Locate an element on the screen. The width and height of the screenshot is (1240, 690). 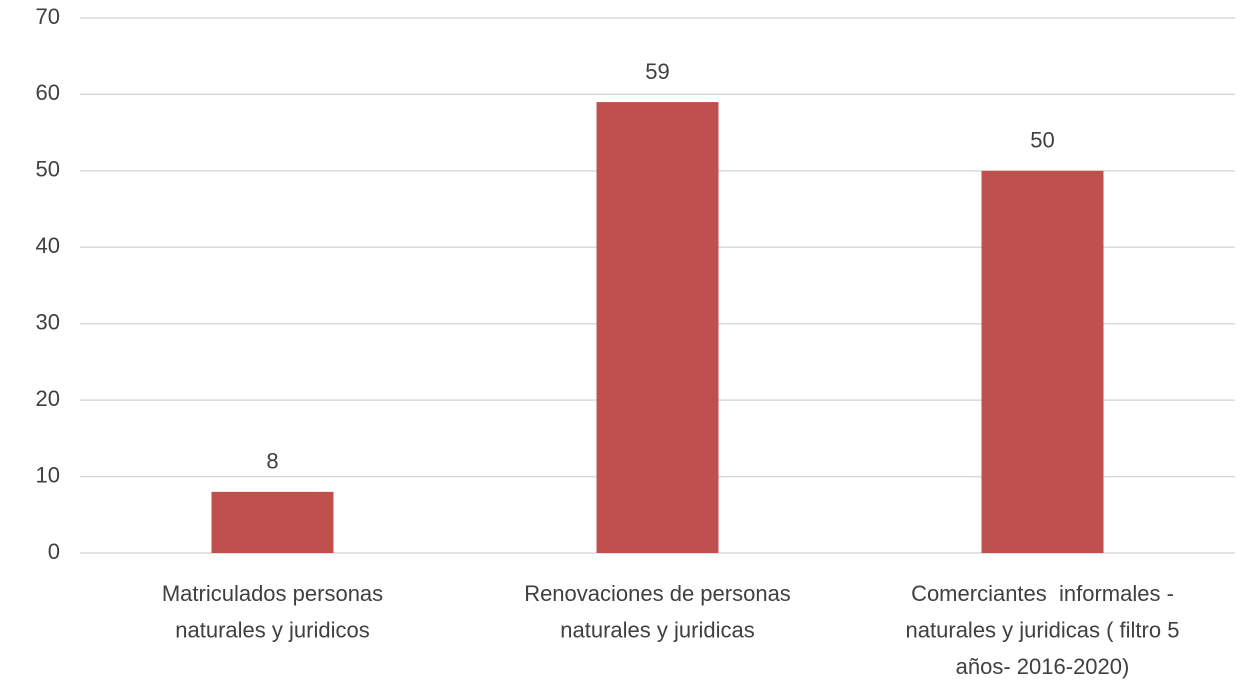
y-tick-label: 20 is located at coordinates (48, 398).